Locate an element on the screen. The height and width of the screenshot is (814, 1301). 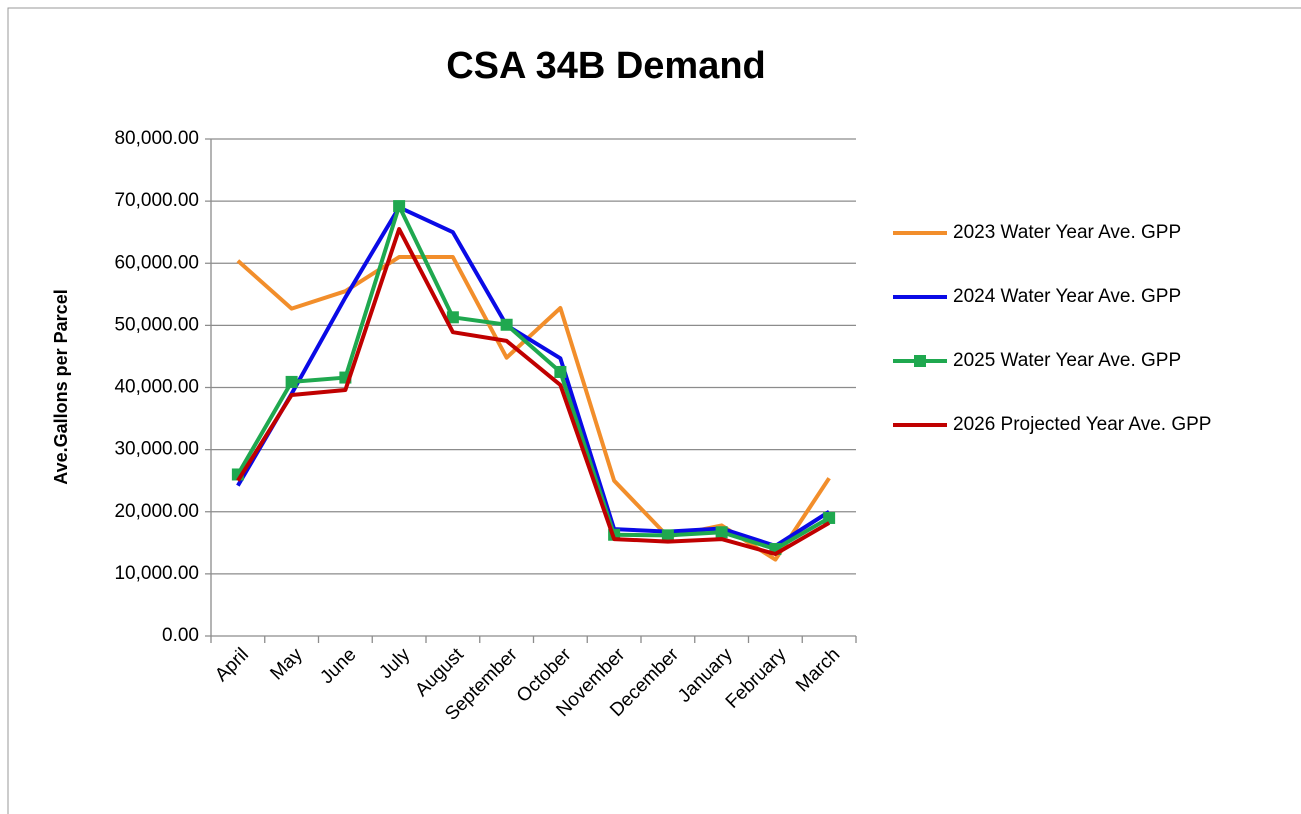
x-tick-label: March is located at coordinates (818, 670).